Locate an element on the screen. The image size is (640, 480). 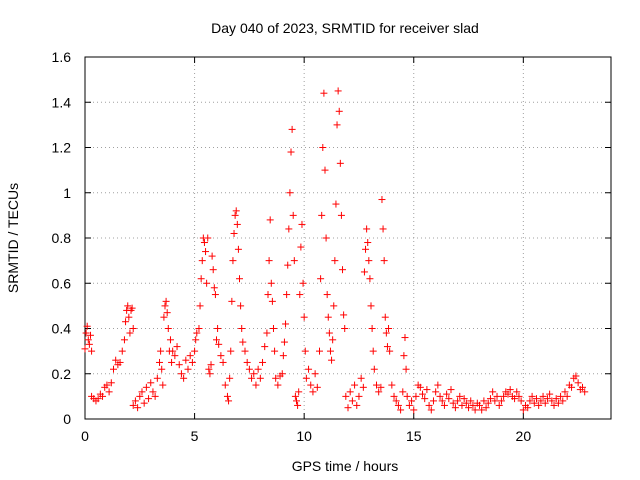
y-tick-label: 1.2 is located at coordinates (62, 148).